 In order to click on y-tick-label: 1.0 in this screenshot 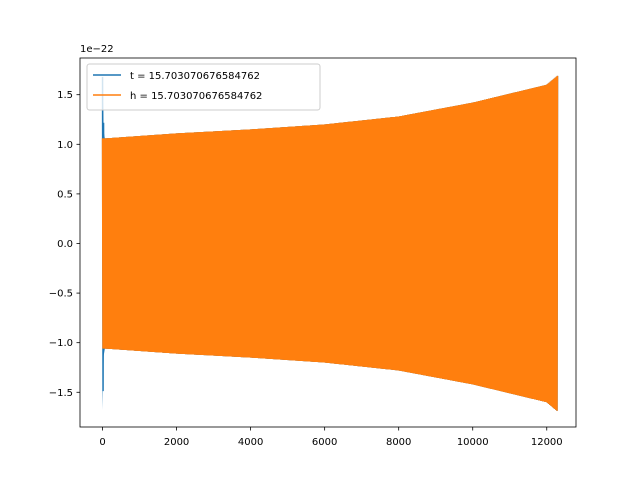, I will do `click(65, 145)`.